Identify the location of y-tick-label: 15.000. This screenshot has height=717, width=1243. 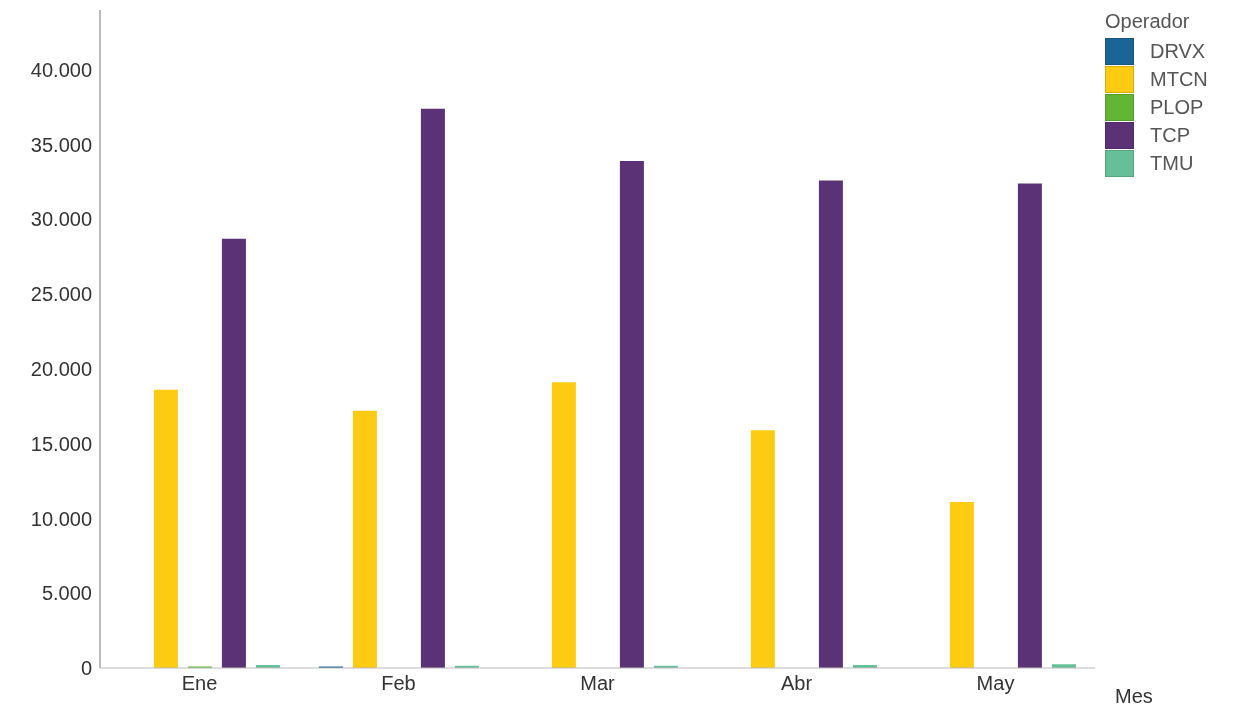
(61, 443).